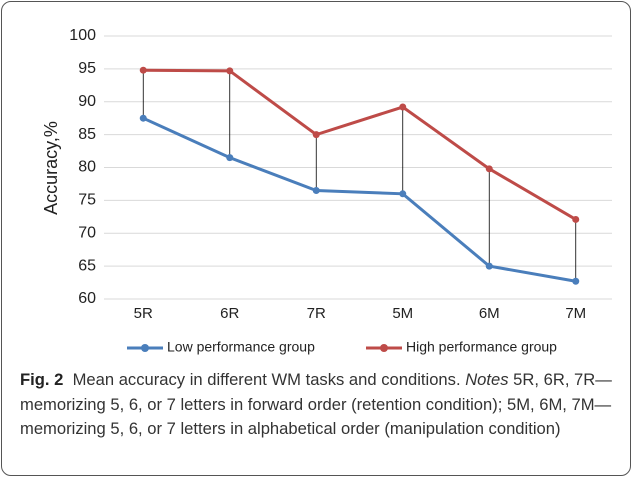 The width and height of the screenshot is (634, 479). Describe the element at coordinates (87, 167) in the screenshot. I see `y-tick-label: 80` at that location.